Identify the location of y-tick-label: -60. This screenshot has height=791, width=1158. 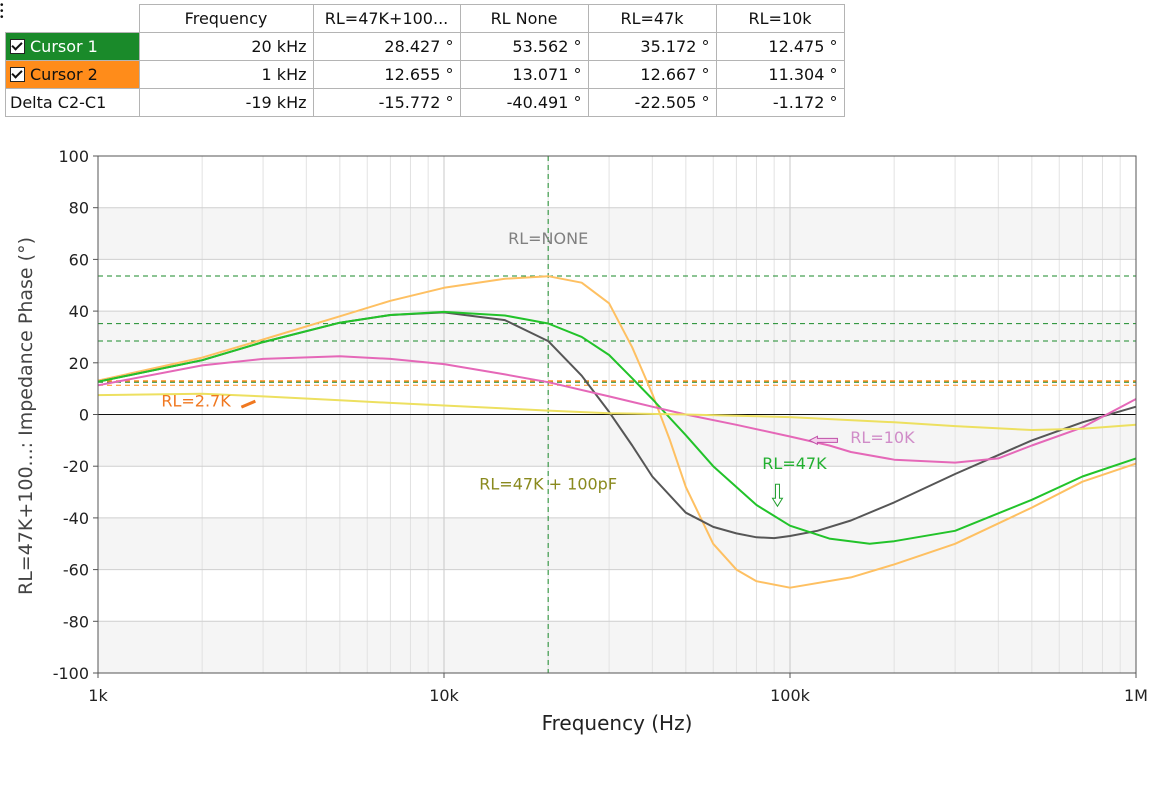
(76, 570).